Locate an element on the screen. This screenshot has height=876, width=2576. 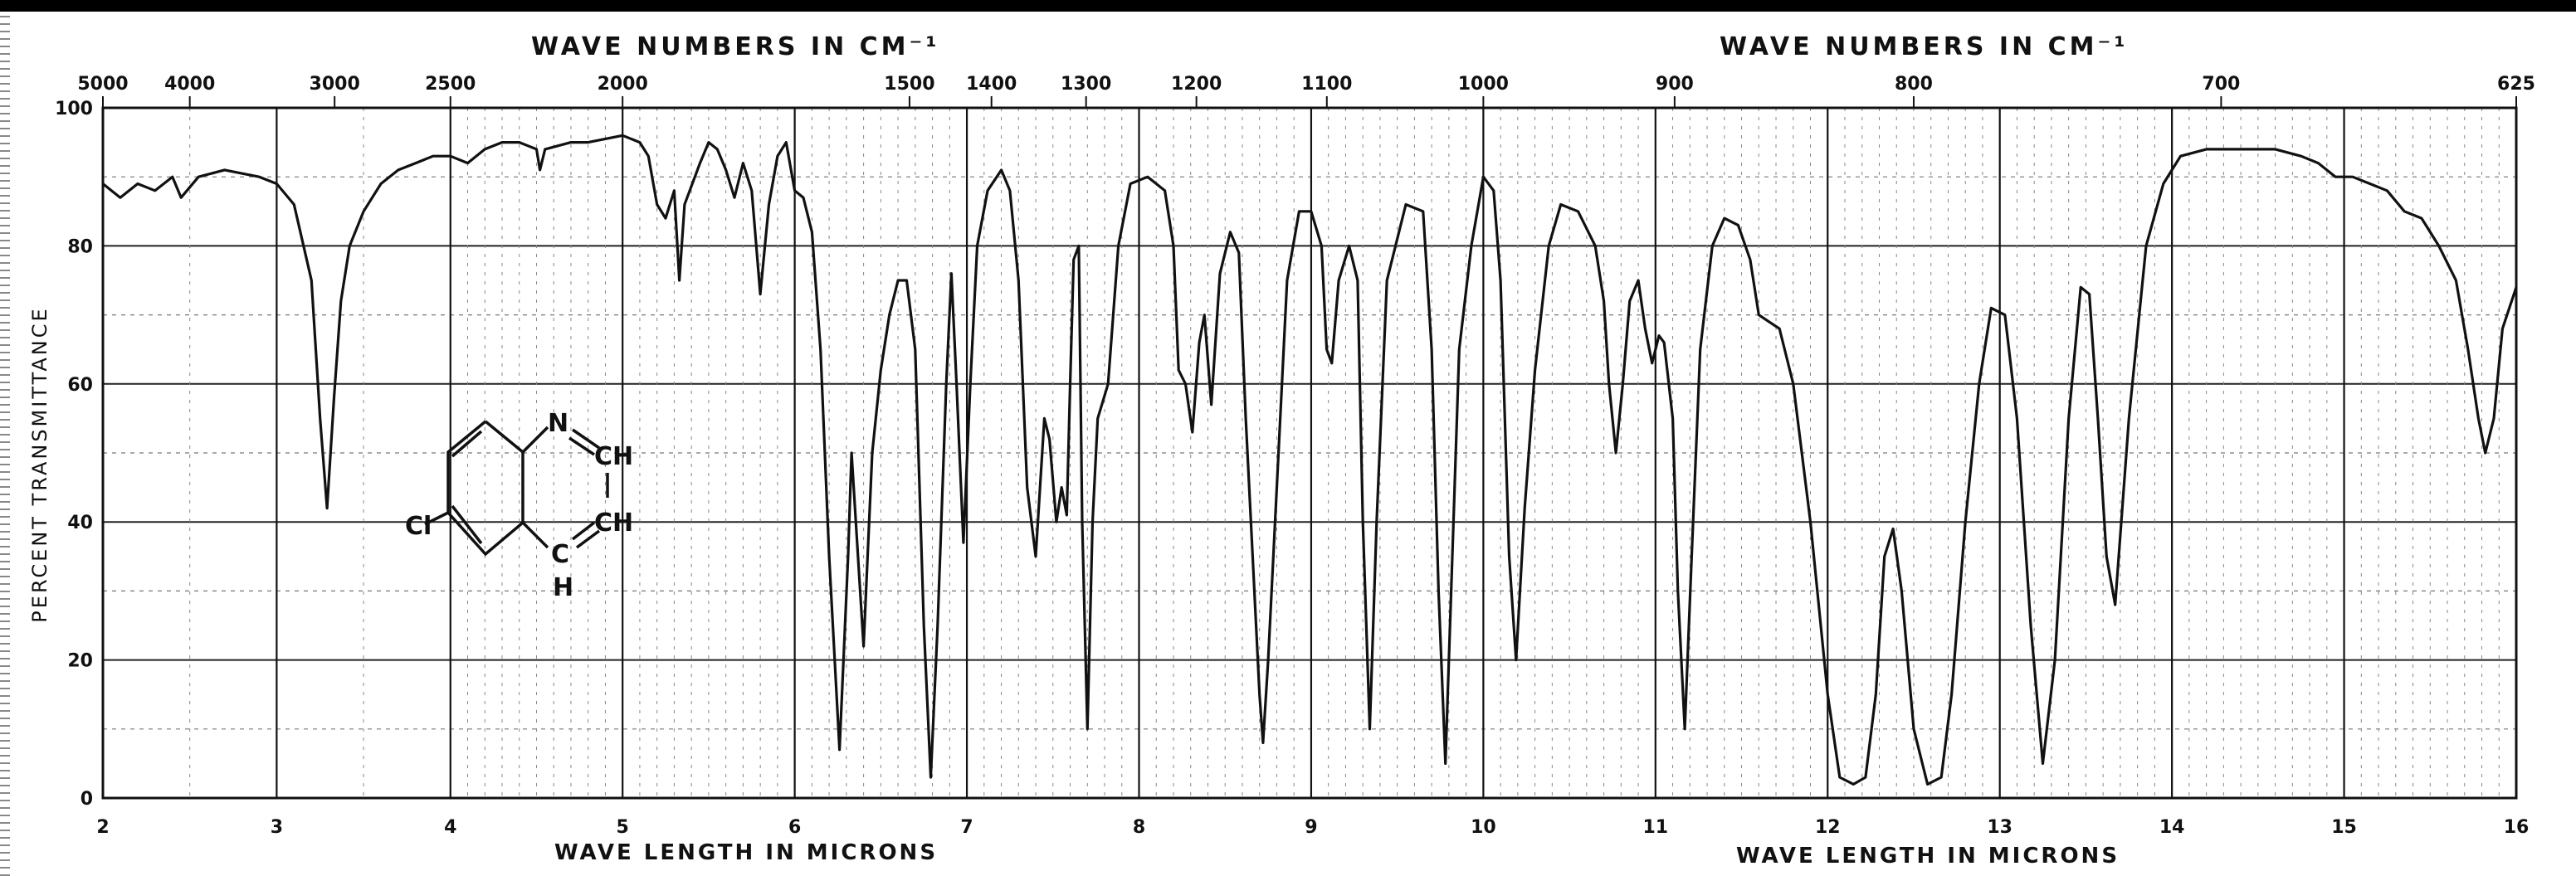
top-tick-label: 1000 is located at coordinates (1484, 84).